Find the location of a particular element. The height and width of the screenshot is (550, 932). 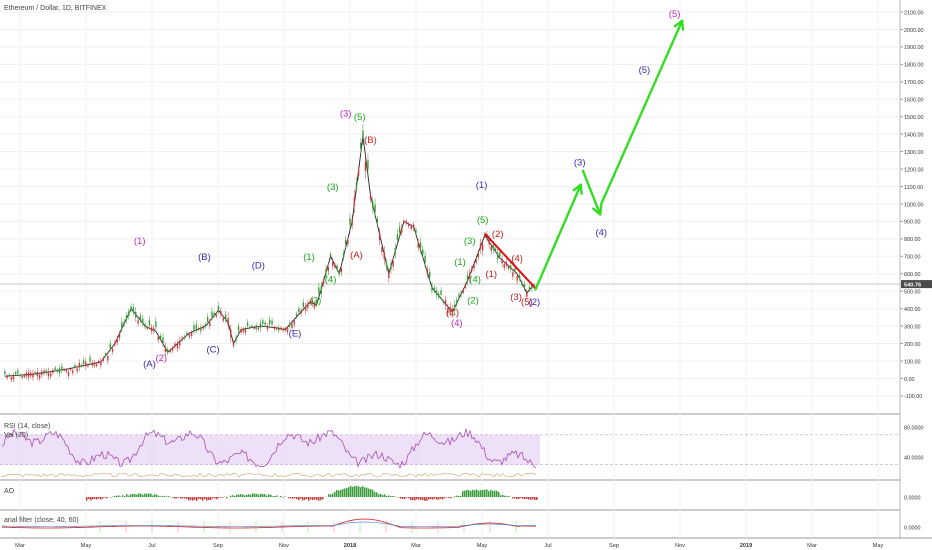

wave-label: (A) is located at coordinates (356, 255).